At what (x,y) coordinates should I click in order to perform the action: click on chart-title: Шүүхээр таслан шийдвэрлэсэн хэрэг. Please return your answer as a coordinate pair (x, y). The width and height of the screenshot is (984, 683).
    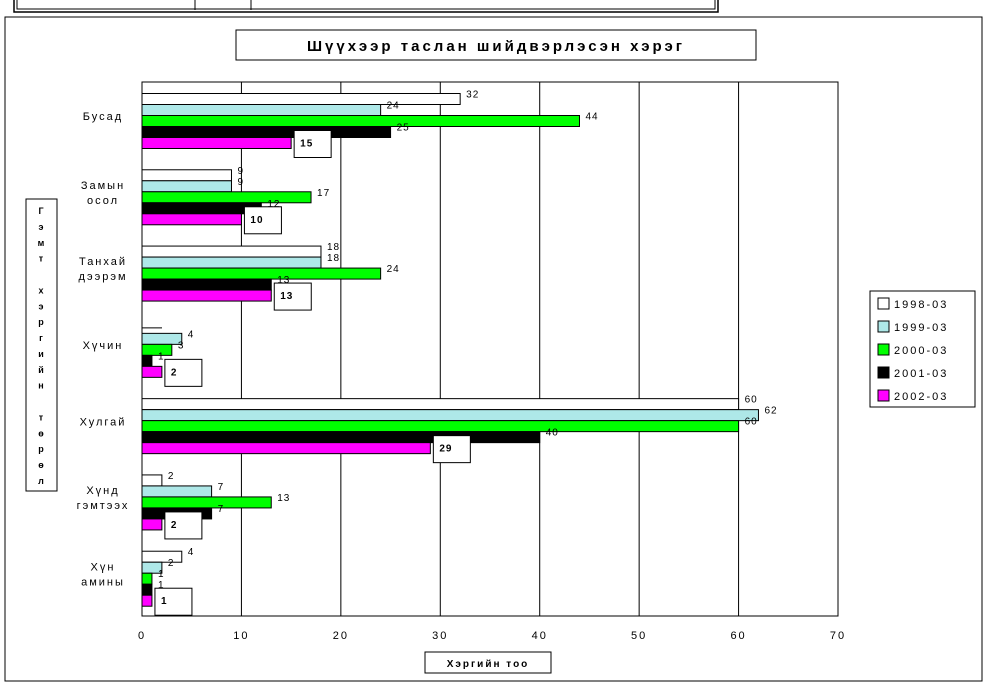
    Looking at the image, I should click on (496, 46).